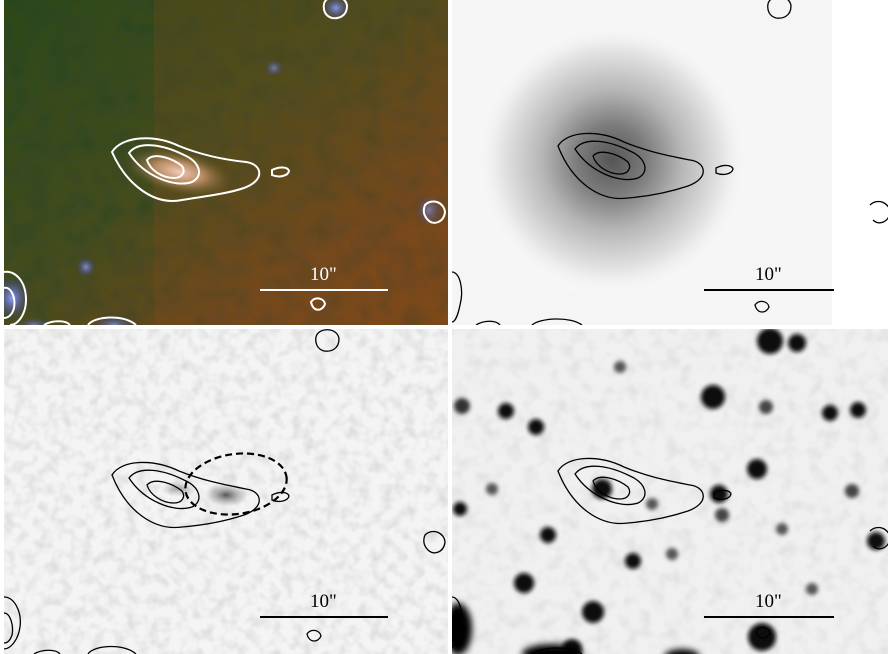 Image resolution: width=888 pixels, height=654 pixels. Describe the element at coordinates (670, 555) in the screenshot. I see `contours` at that location.